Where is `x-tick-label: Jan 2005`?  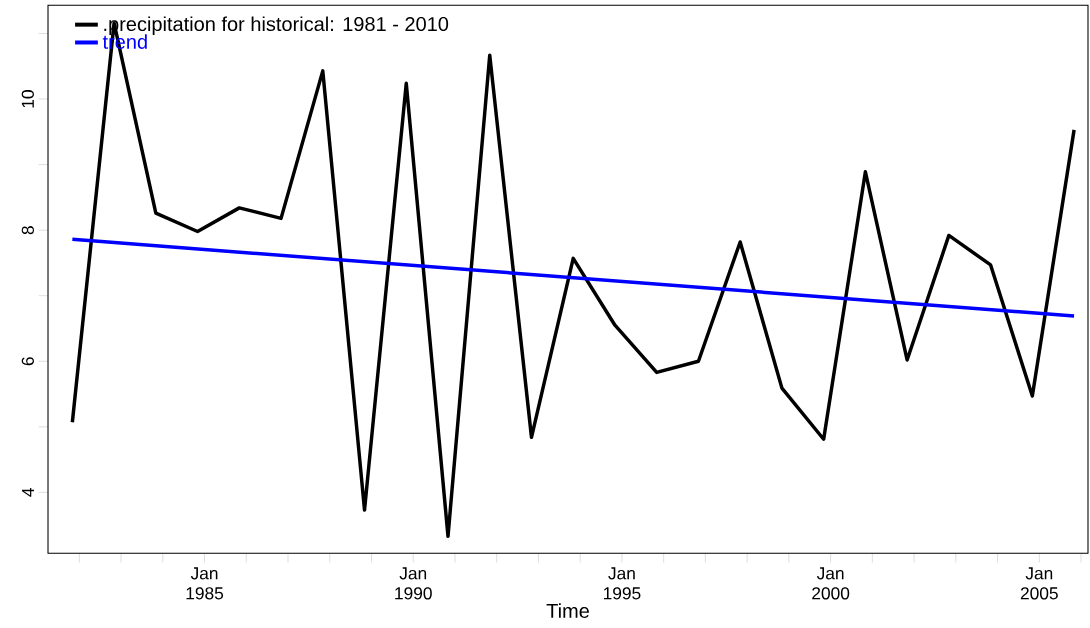 x-tick-label: Jan 2005 is located at coordinates (1039, 583).